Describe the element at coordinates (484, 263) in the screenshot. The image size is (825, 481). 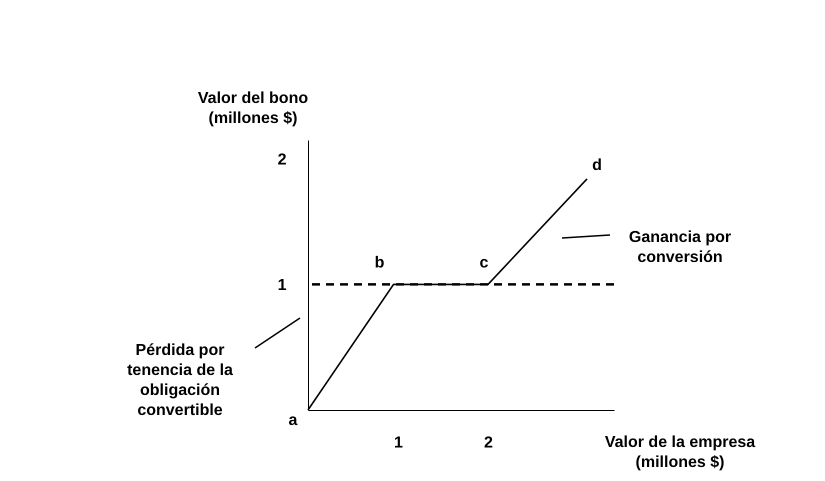
I see `annotation: c` at that location.